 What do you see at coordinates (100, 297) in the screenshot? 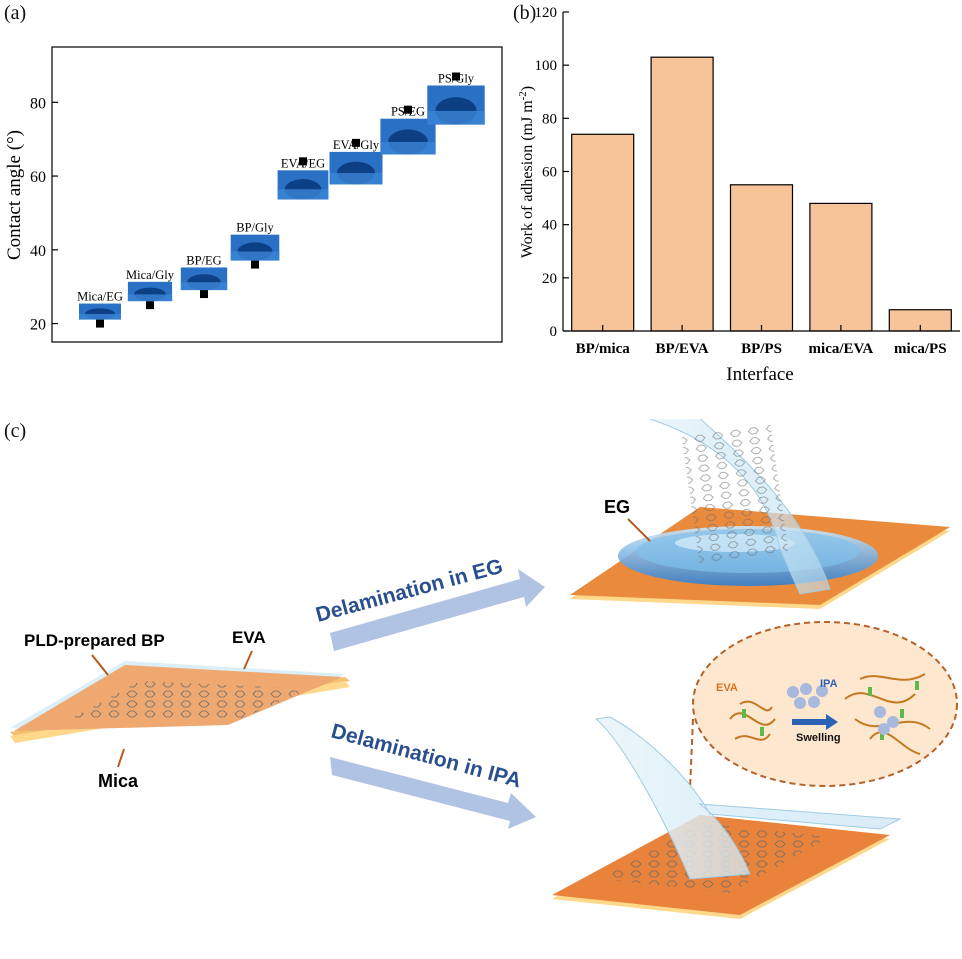
I see `droplet-label: Mica/EG` at bounding box center [100, 297].